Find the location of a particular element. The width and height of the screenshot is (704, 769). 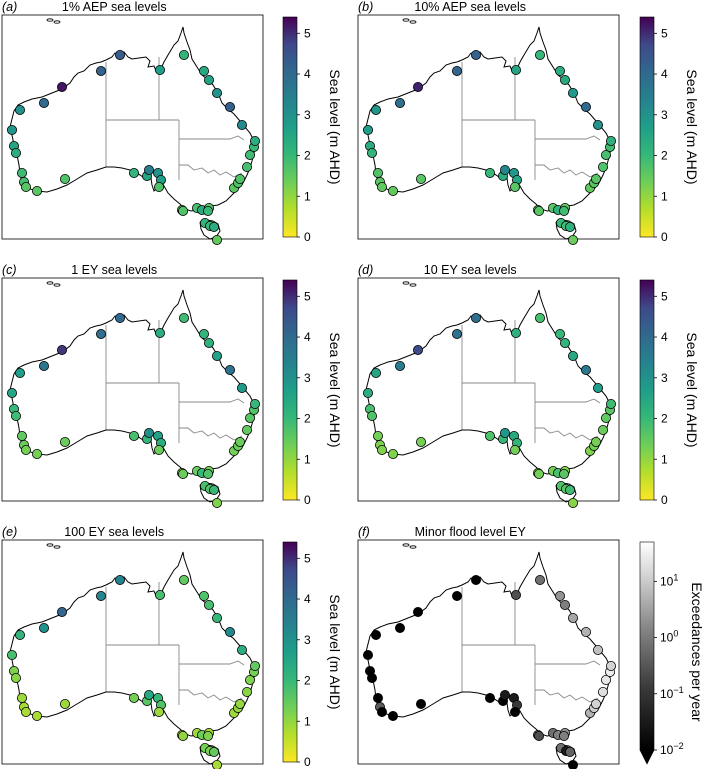

colorbar-tick-label: 1 is located at coordinates (307, 459).